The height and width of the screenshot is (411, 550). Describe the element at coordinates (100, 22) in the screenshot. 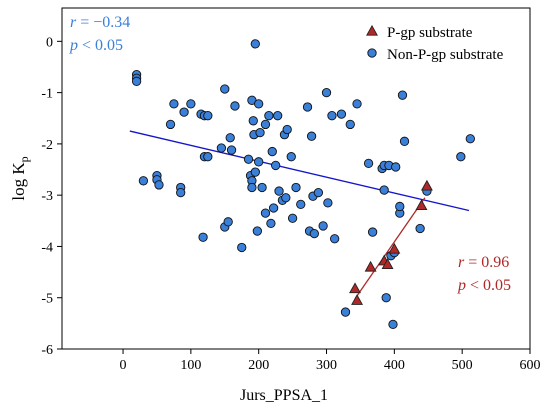

I see `annotation-nonpgp_r: r = −0.34` at that location.